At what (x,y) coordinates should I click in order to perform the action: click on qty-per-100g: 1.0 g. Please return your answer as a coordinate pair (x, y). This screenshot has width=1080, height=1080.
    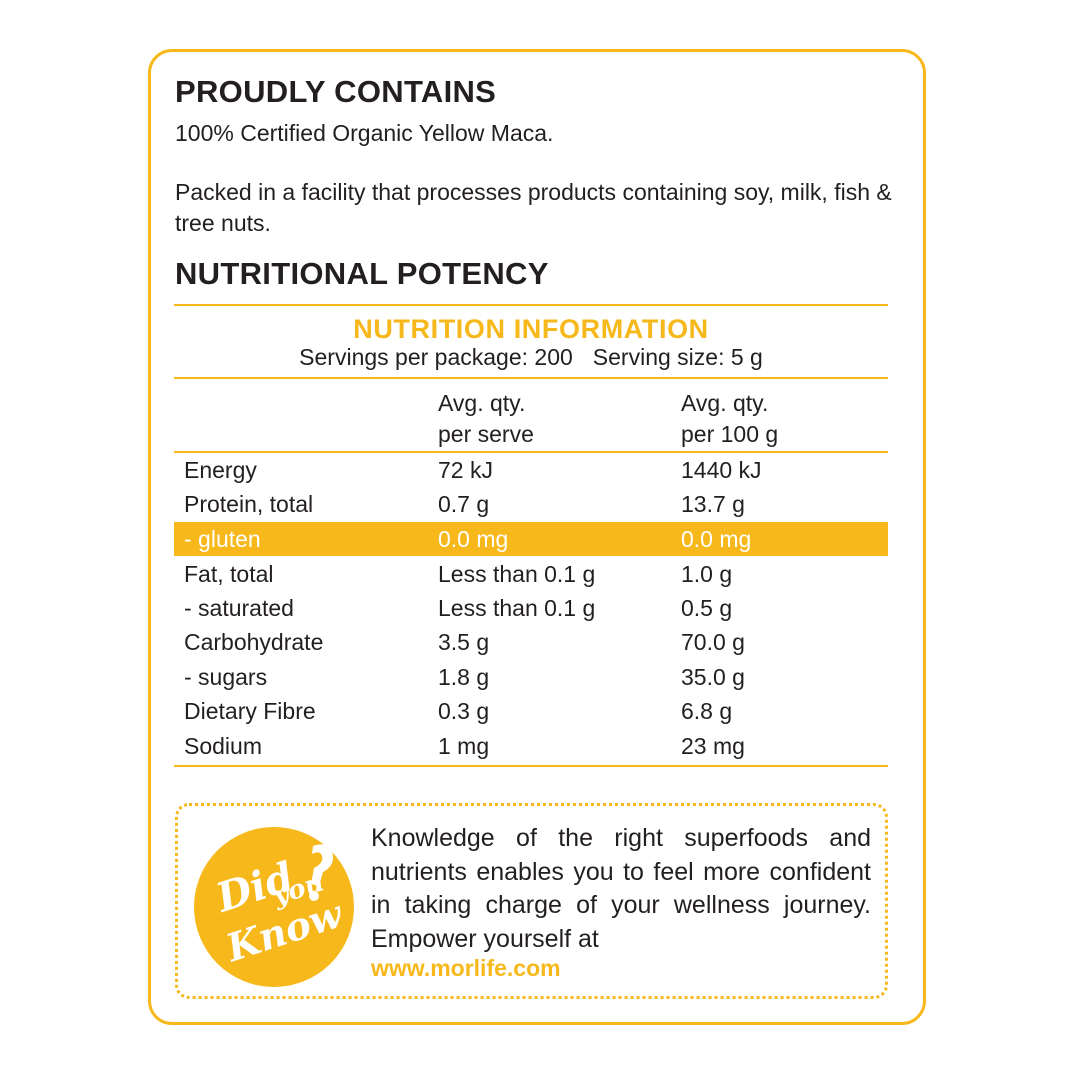
    Looking at the image, I should click on (707, 574).